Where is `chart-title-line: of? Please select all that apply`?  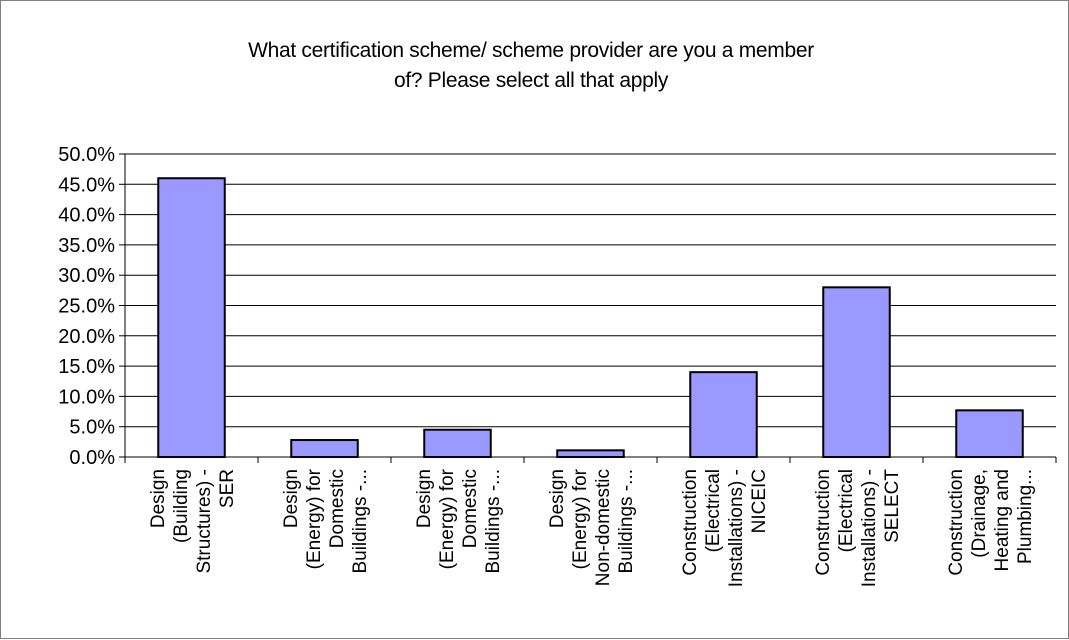
chart-title-line: of? Please select all that apply is located at coordinates (531, 80).